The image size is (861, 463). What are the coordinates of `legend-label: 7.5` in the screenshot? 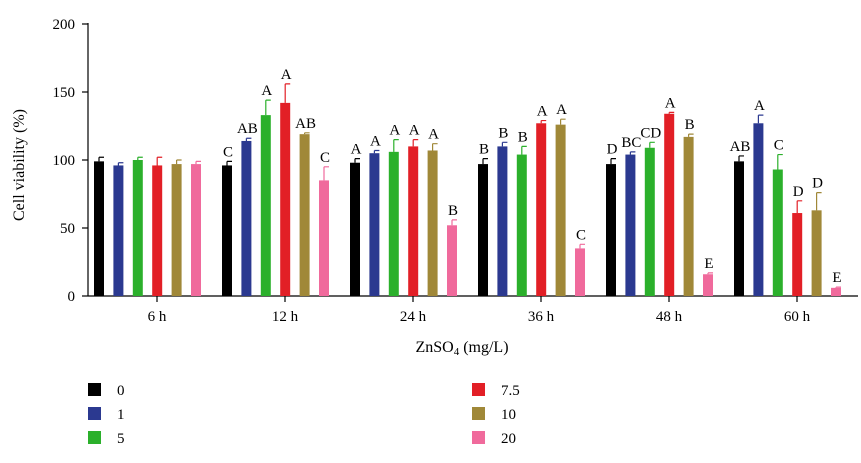 It's located at (510, 391).